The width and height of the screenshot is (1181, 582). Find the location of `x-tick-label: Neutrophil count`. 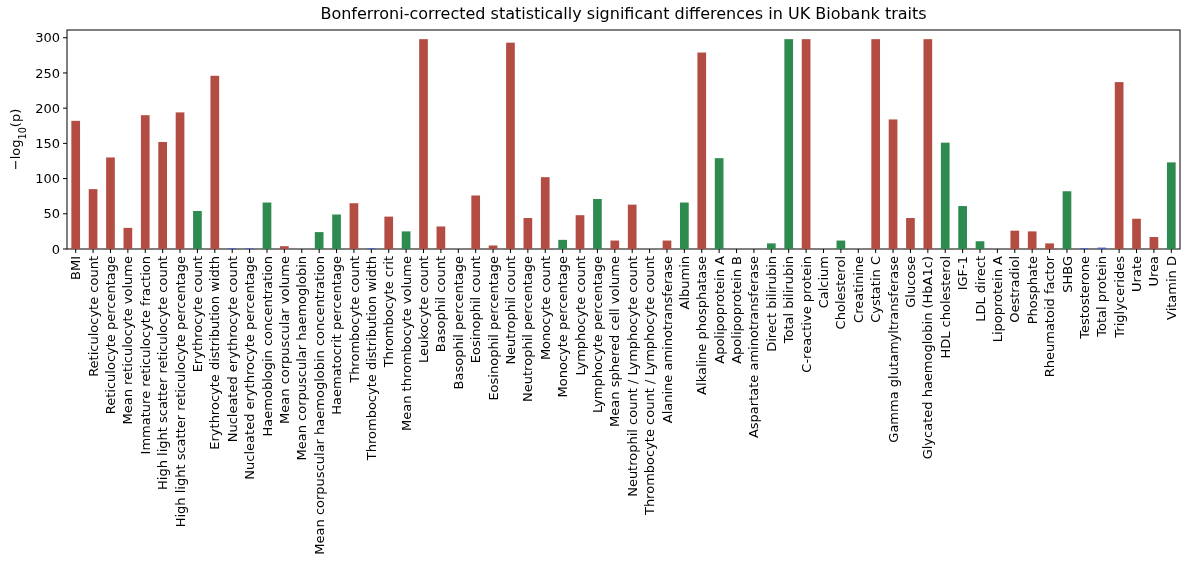

x-tick-label: Neutrophil count is located at coordinates (511, 310).